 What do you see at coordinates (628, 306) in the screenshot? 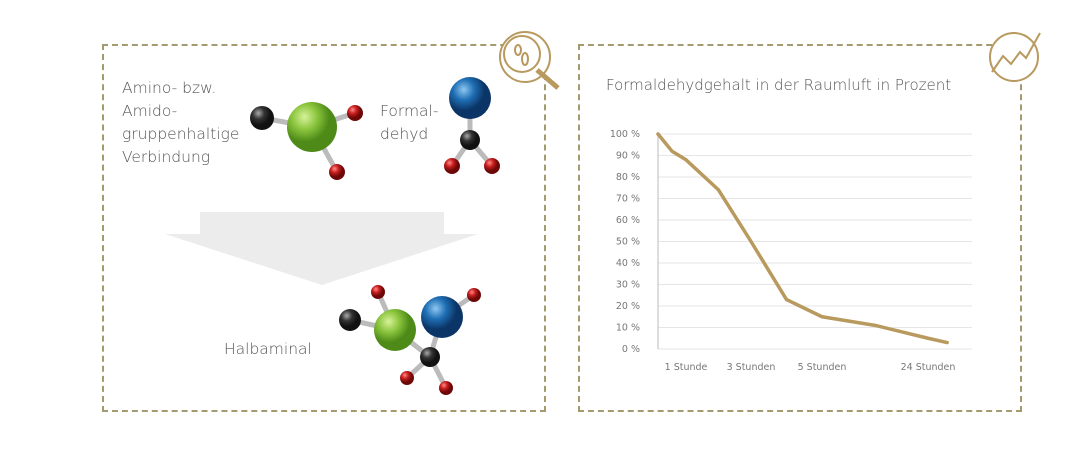
I see `y-tick-label: 20 %` at bounding box center [628, 306].